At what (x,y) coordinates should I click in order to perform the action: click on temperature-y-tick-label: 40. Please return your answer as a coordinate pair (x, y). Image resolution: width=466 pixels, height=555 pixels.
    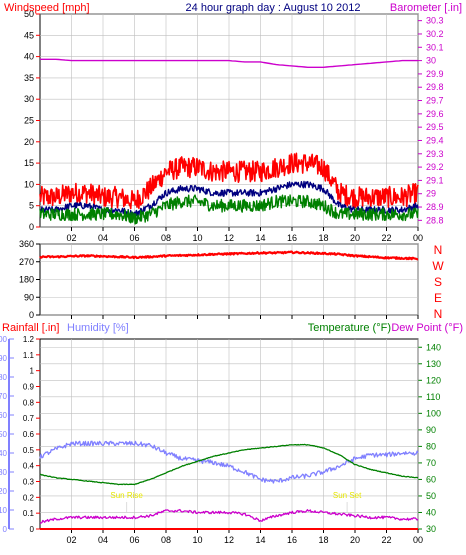
    Looking at the image, I should click on (431, 512).